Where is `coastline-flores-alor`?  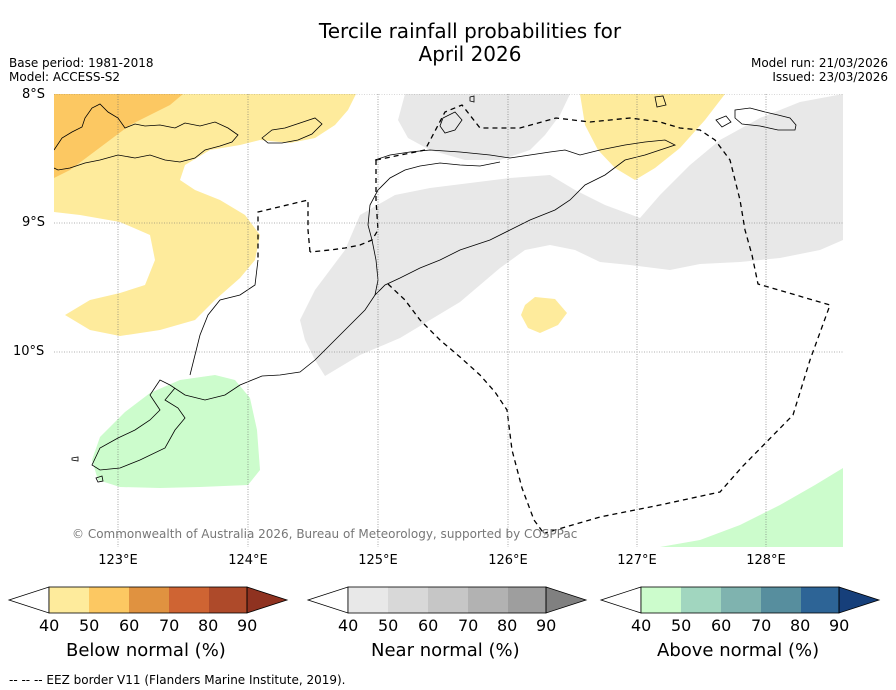
coastline-flores-alor is located at coordinates (146, 137).